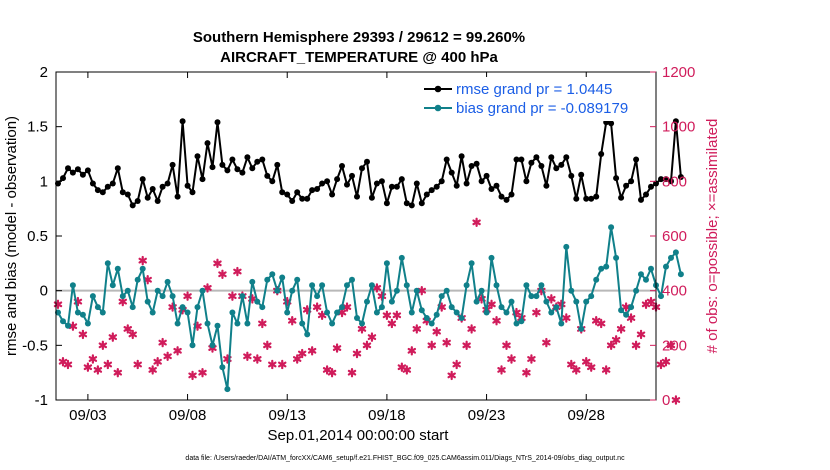 The image size is (830, 470). What do you see at coordinates (542, 108) in the screenshot?
I see `legend-bias-label: bias grand pr = -0.089179` at bounding box center [542, 108].